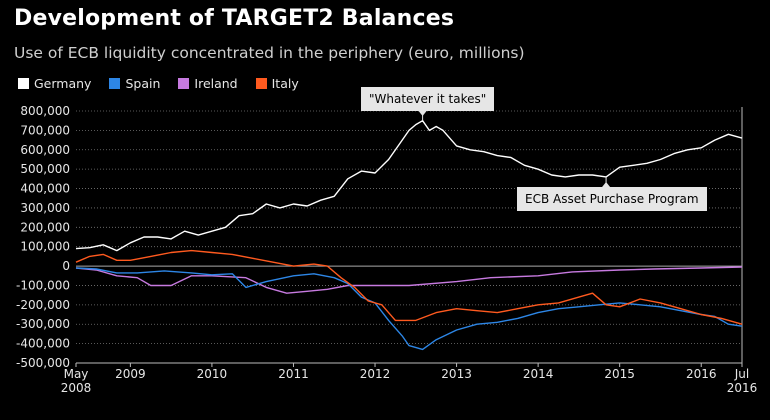 The width and height of the screenshot is (770, 420). Describe the element at coordinates (130, 374) in the screenshot. I see `x-tick-label: 2009` at that location.